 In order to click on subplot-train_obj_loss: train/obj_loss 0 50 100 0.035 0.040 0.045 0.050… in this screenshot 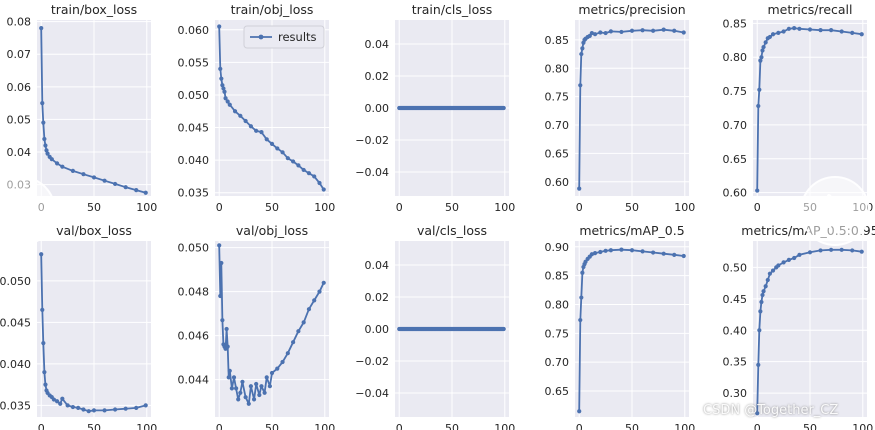, I will do `click(257, 108)`.